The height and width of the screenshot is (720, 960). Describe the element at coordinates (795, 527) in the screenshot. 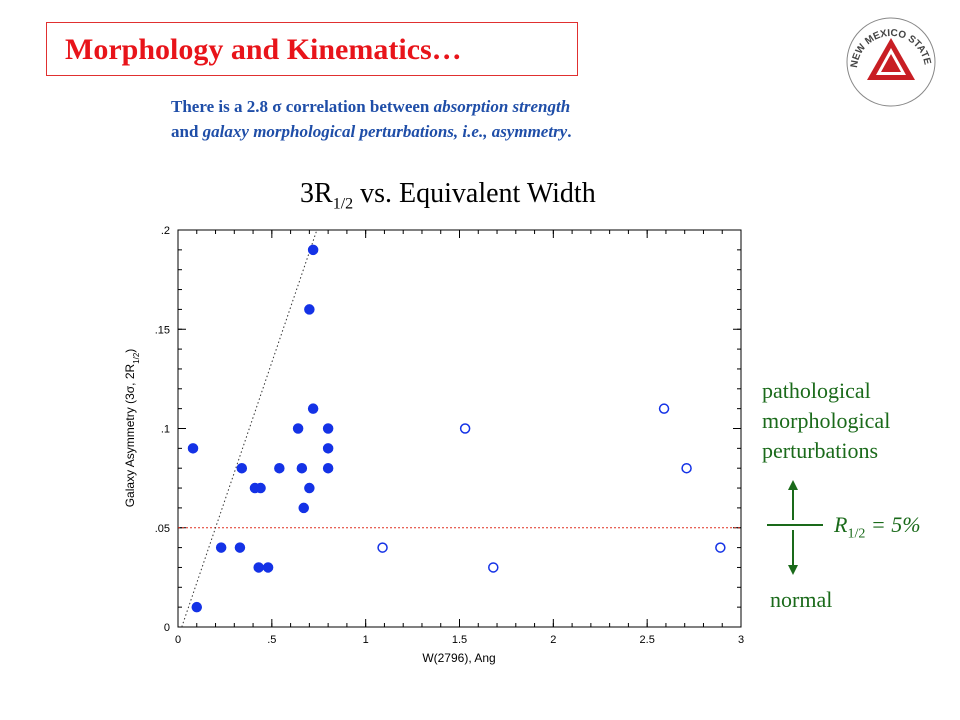

I see `threshold-arrows` at that location.